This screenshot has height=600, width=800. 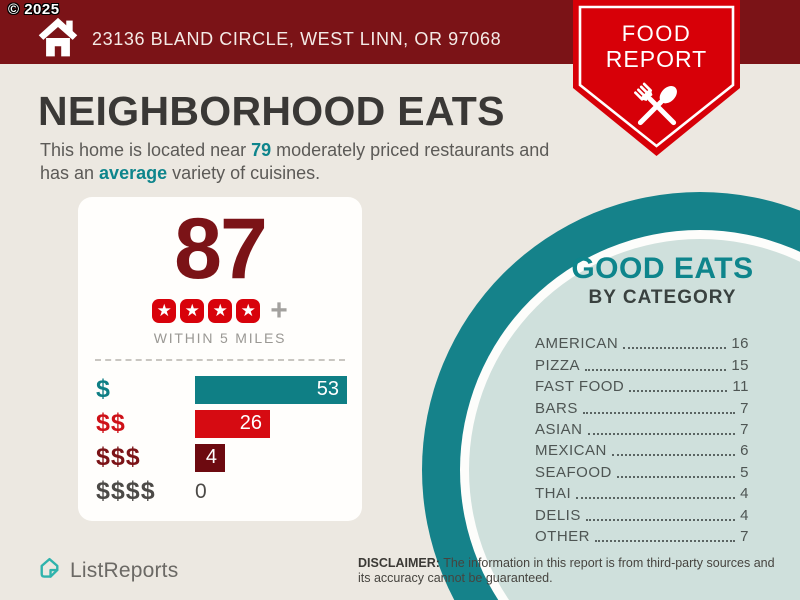 What do you see at coordinates (656, 33) in the screenshot?
I see `badge-title-line1: FOOD` at bounding box center [656, 33].